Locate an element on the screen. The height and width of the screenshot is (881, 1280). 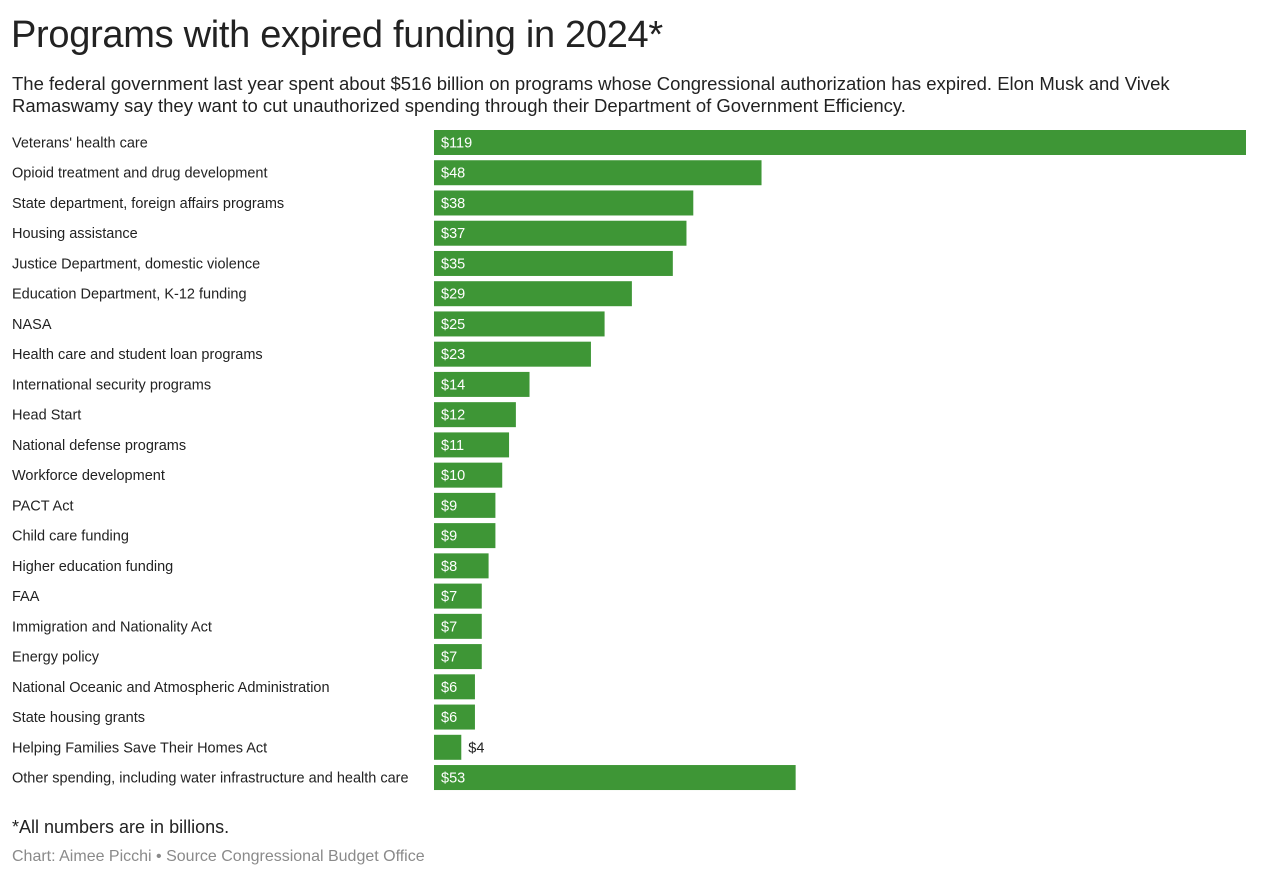
bar-row: Veterans' health care $119 is located at coordinates (629, 142).